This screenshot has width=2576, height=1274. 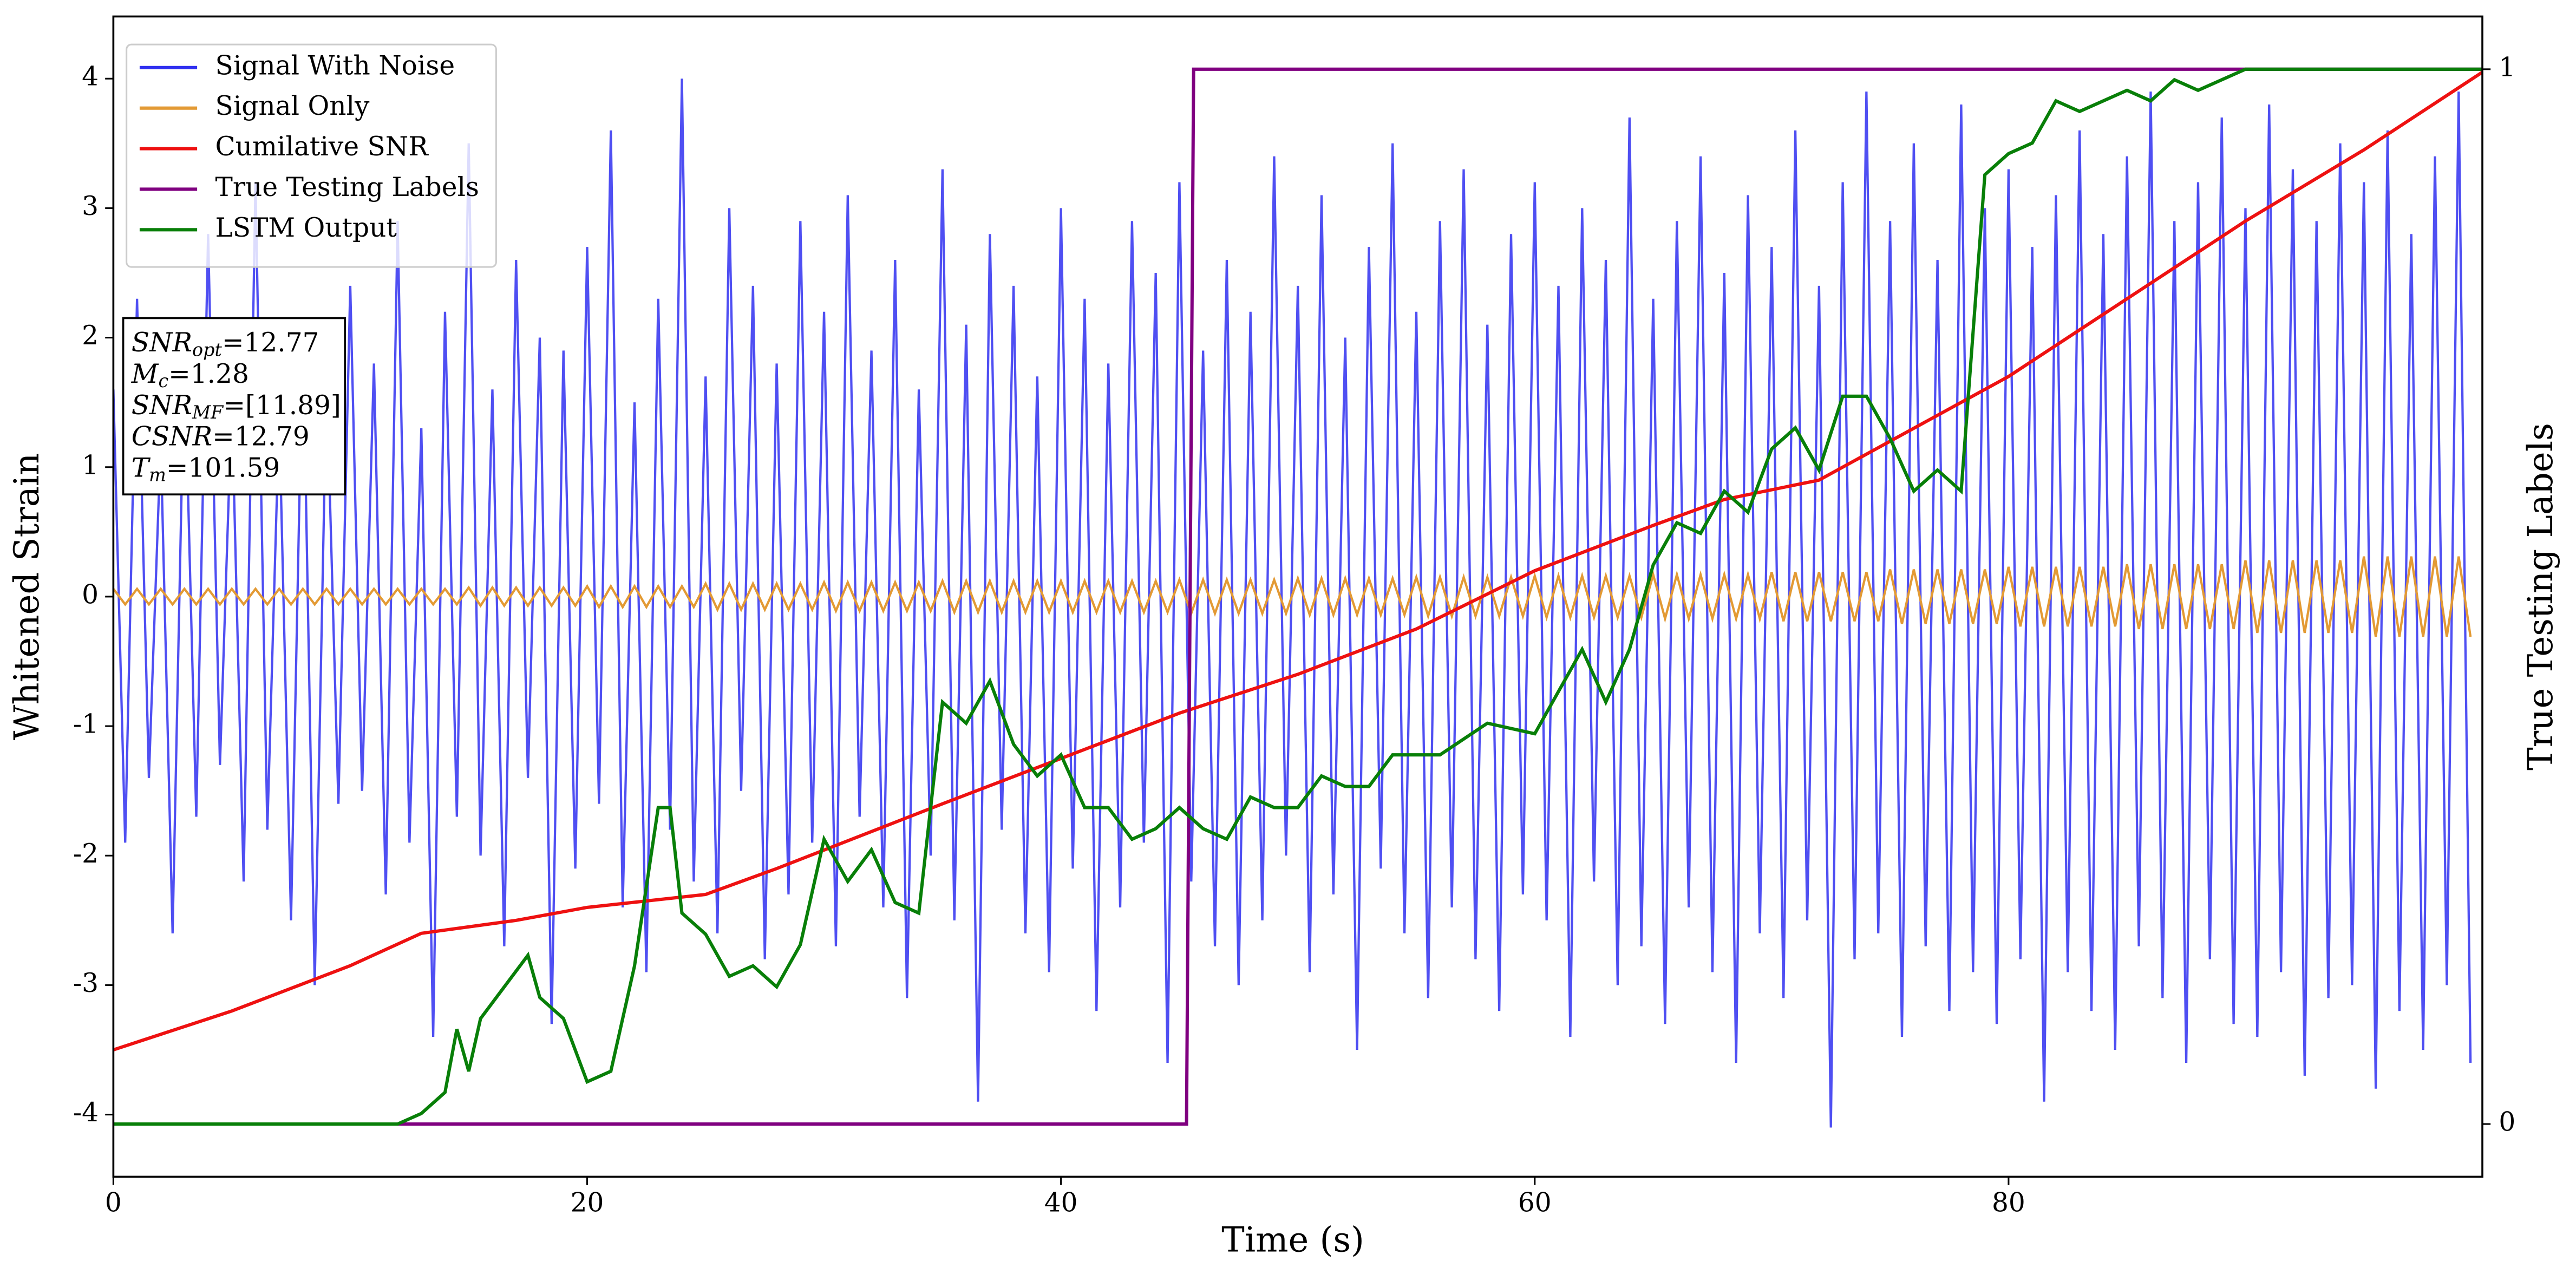 What do you see at coordinates (207, 349) in the screenshot?
I see `annotation-sub: opt` at bounding box center [207, 349].